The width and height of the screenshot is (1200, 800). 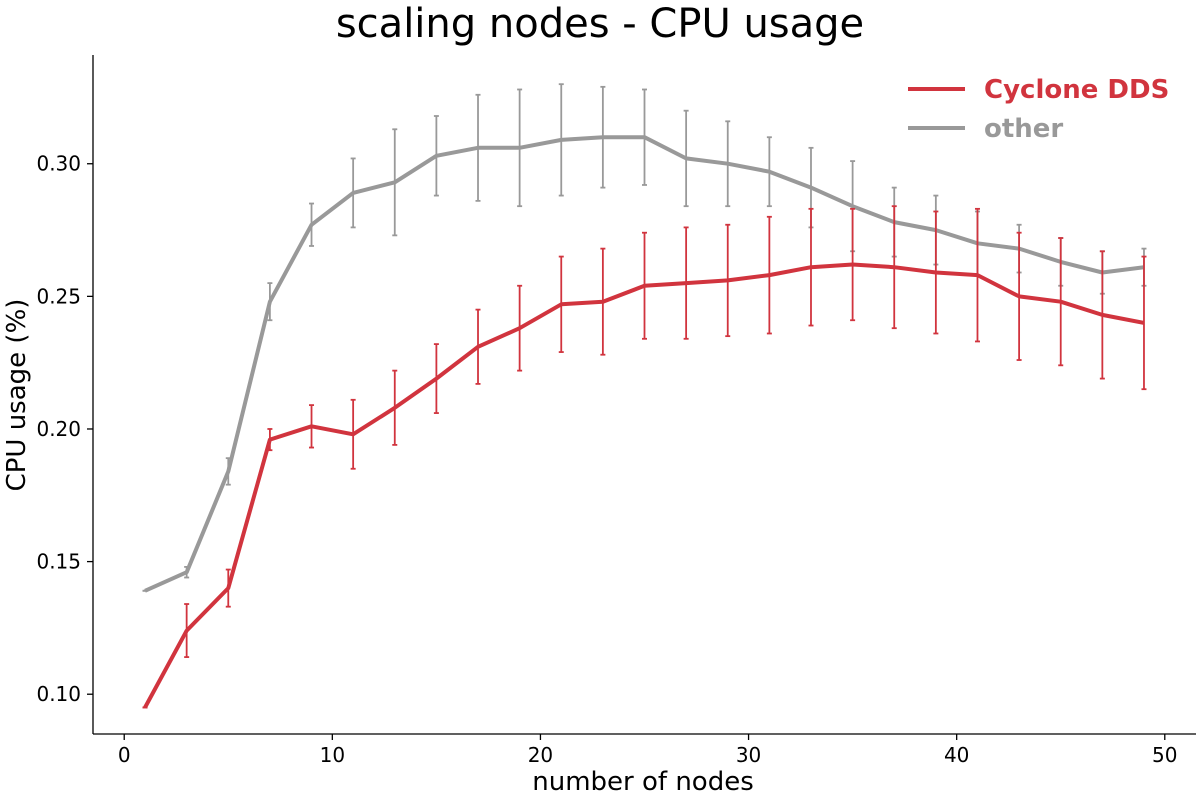 I want to click on y-tick-label: 0.15, so click(x=58, y=562).